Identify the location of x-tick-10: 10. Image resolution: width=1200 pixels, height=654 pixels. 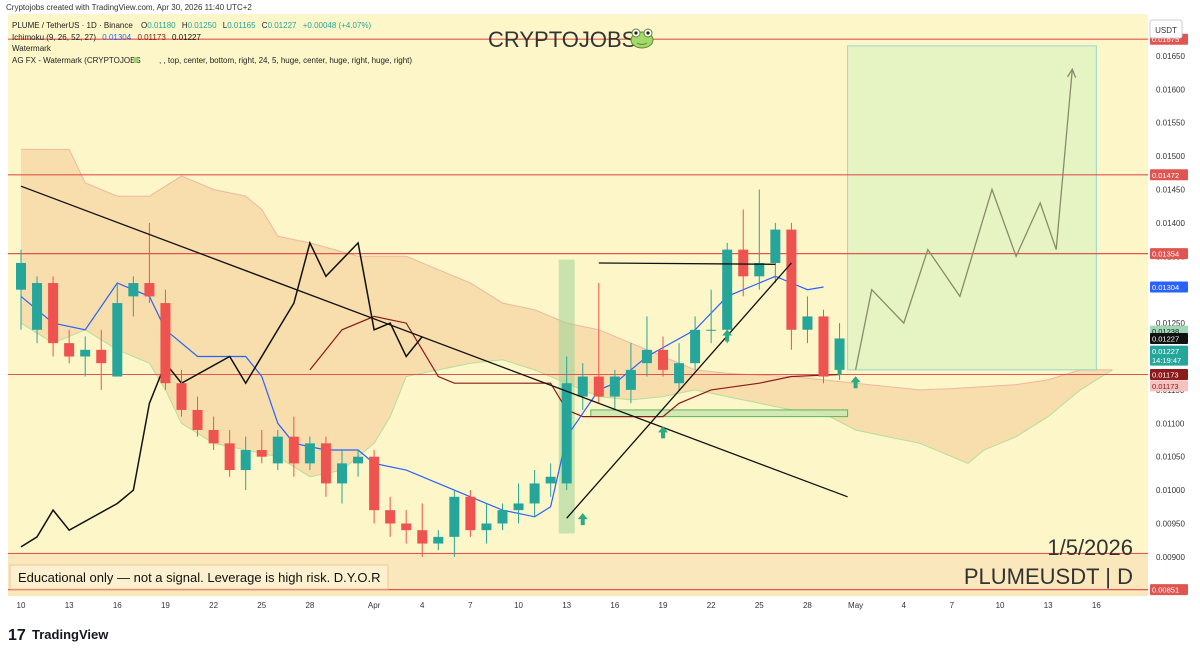
(518, 605).